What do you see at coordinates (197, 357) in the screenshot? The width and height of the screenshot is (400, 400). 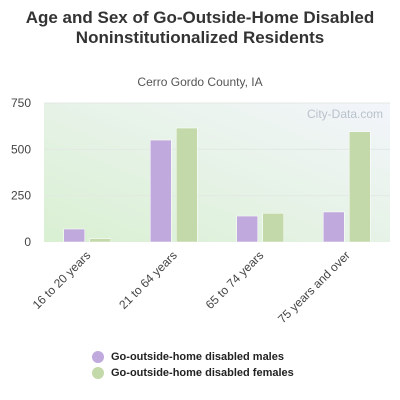 I see `legend-label-males: Go-outside-home disabled males` at bounding box center [197, 357].